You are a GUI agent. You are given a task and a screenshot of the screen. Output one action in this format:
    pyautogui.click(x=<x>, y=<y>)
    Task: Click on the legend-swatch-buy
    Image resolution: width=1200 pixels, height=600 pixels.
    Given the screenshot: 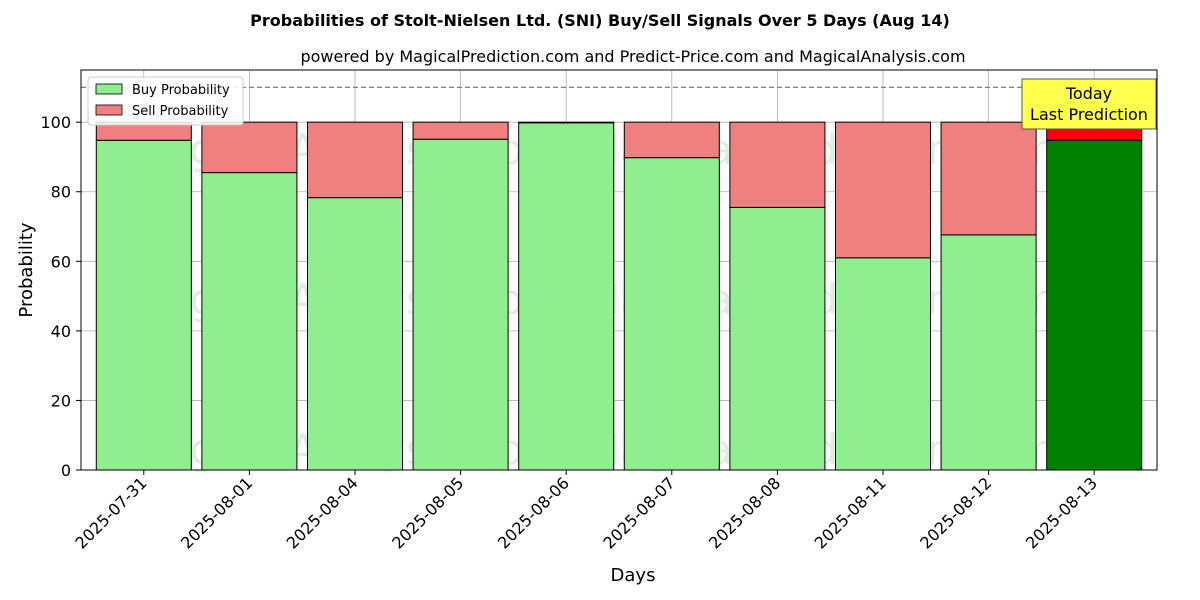 What is the action you would take?
    pyautogui.click(x=109, y=89)
    